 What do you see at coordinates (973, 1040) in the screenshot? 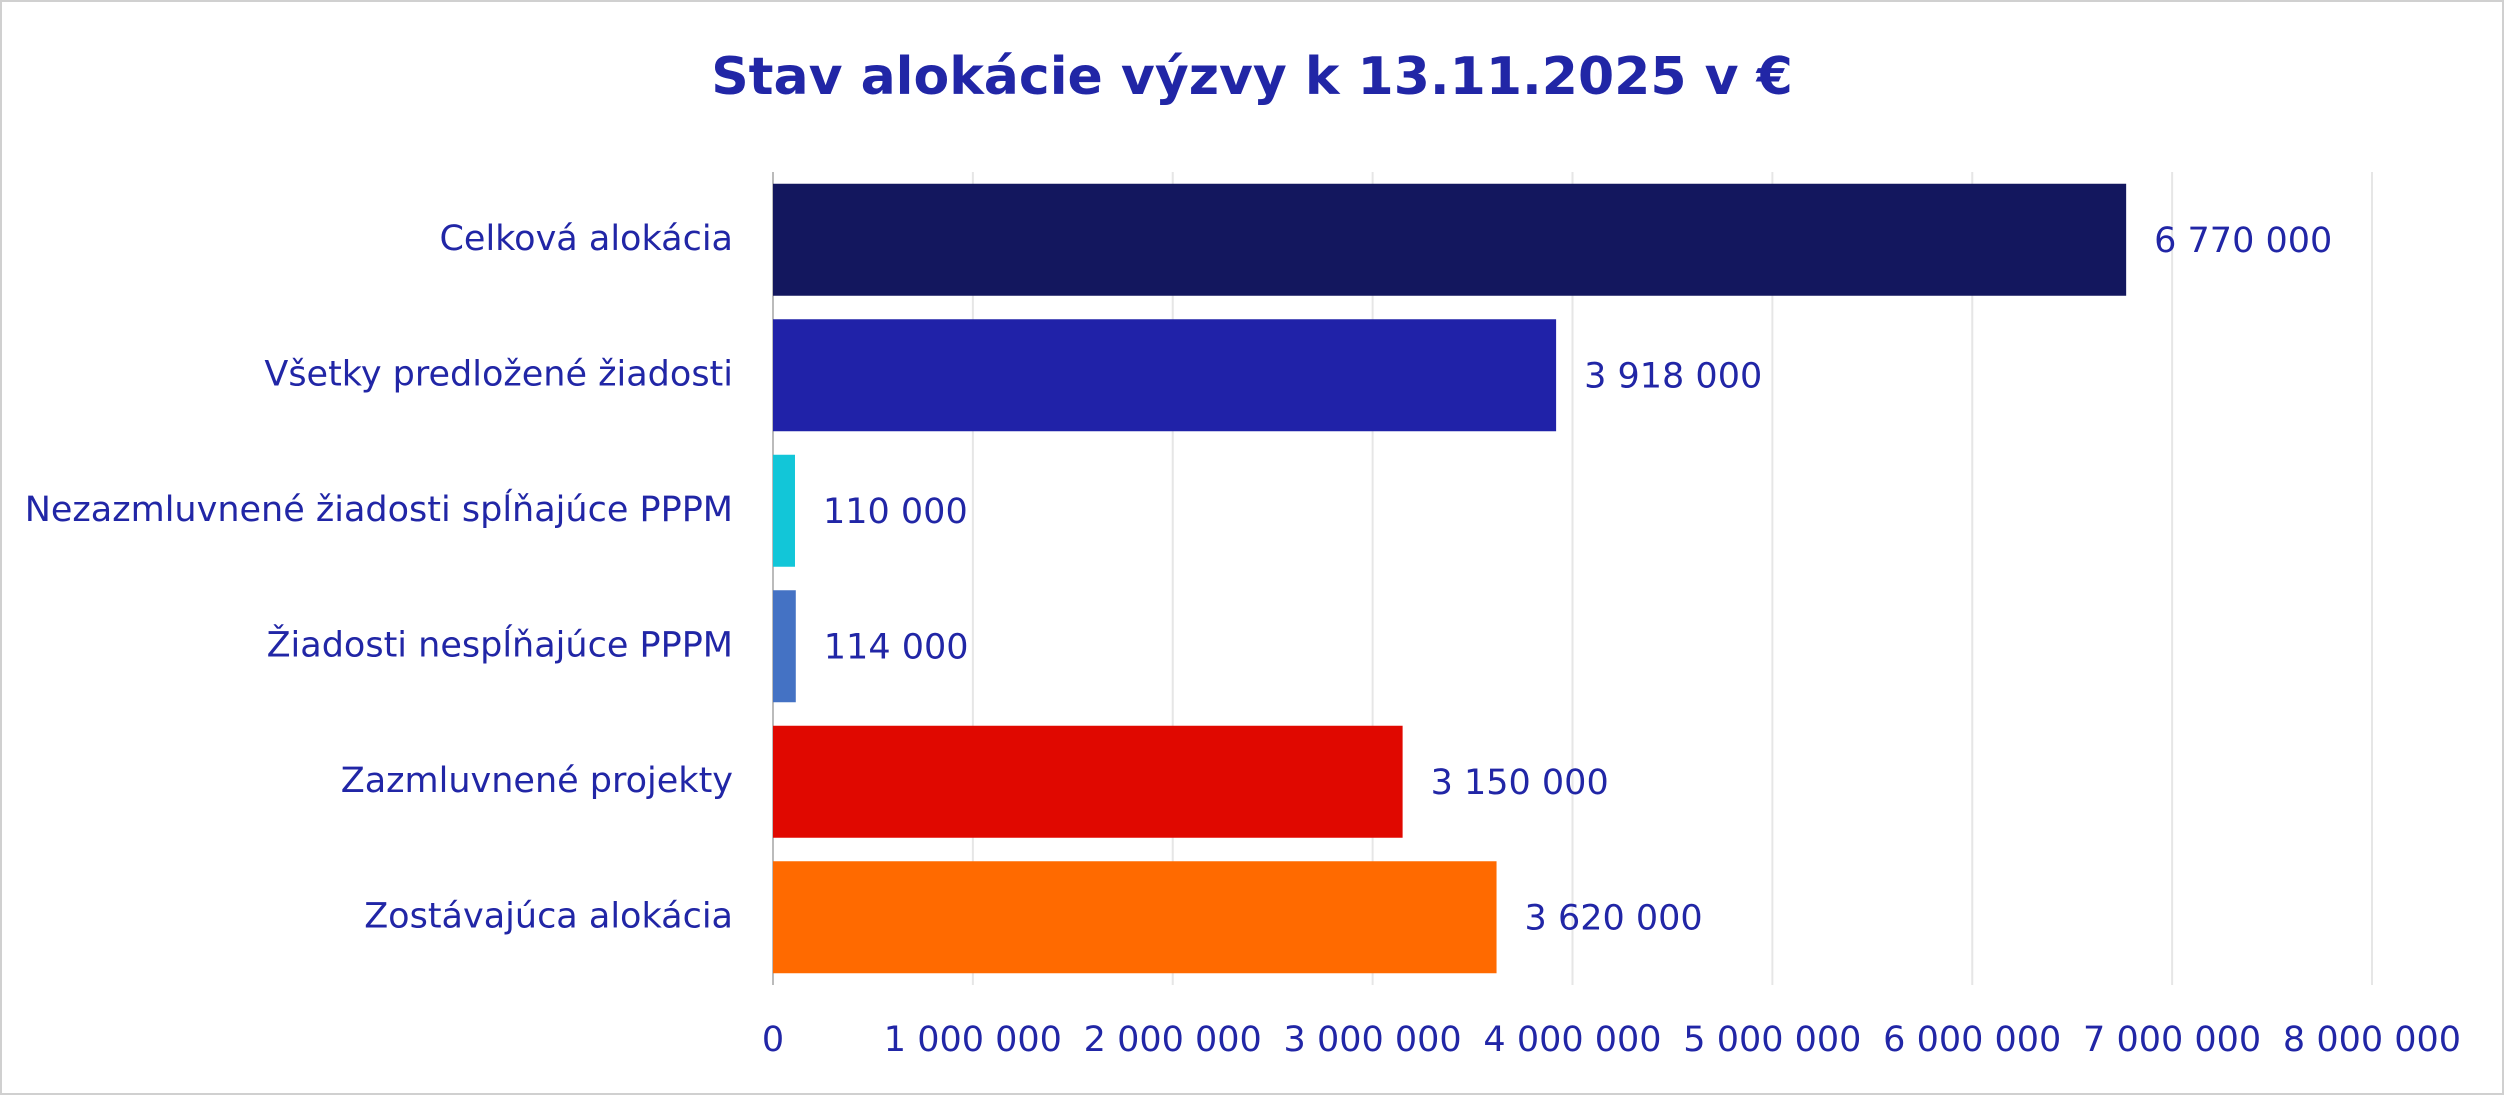
I see `x-tick-label: 1 000 000` at bounding box center [973, 1040].